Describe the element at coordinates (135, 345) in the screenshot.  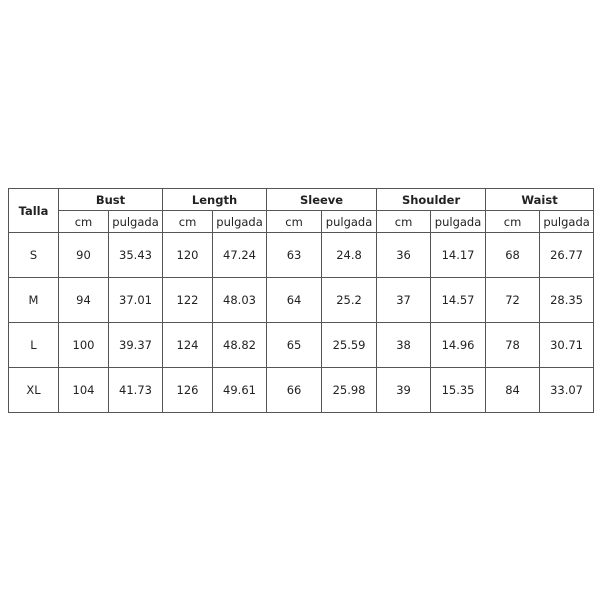
I see `value-cell: 39.37` at that location.